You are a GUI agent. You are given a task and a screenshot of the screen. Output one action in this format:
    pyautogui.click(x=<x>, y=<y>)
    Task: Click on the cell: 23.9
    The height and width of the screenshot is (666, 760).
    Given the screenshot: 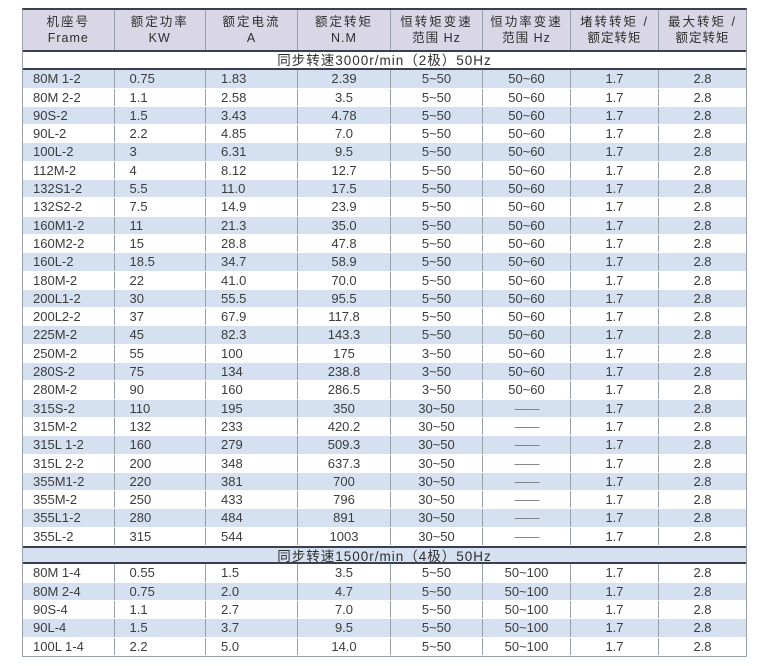 What is the action you would take?
    pyautogui.click(x=344, y=207)
    